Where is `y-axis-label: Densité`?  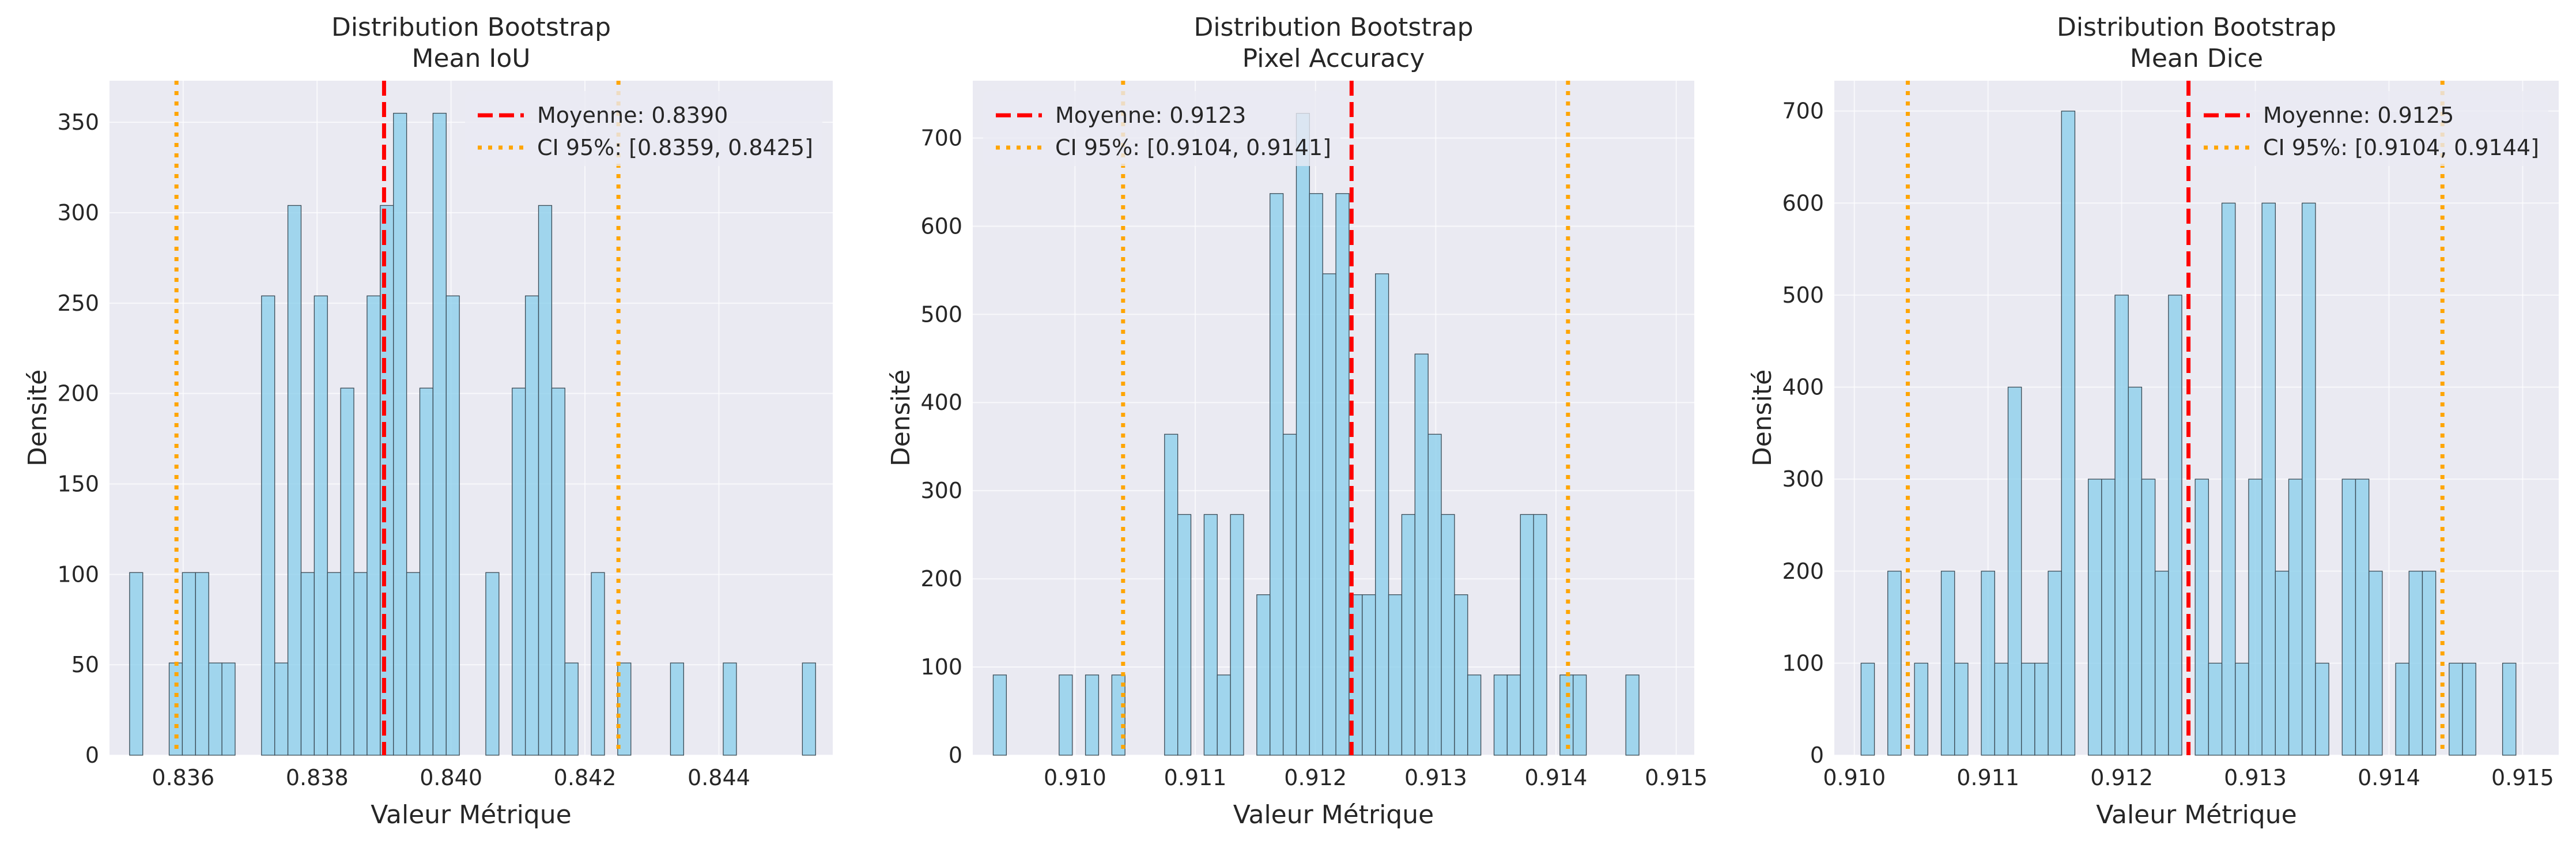 y-axis-label: Densité is located at coordinates (901, 418).